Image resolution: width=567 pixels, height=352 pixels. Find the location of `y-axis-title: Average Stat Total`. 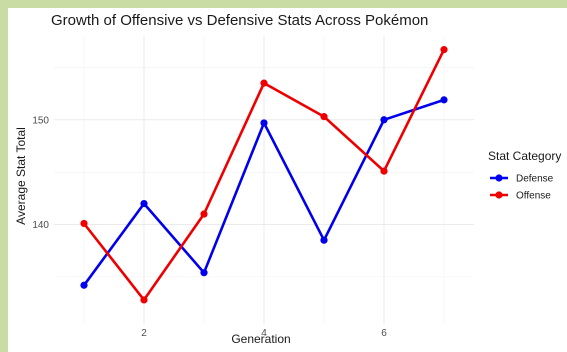

y-axis-title: Average Stat Total is located at coordinates (21, 176).